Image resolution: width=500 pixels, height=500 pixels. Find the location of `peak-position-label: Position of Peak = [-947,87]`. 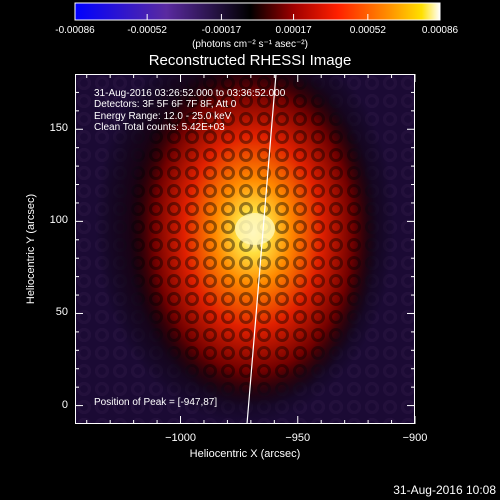

peak-position-label: Position of Peak = [-947,87] is located at coordinates (156, 402).